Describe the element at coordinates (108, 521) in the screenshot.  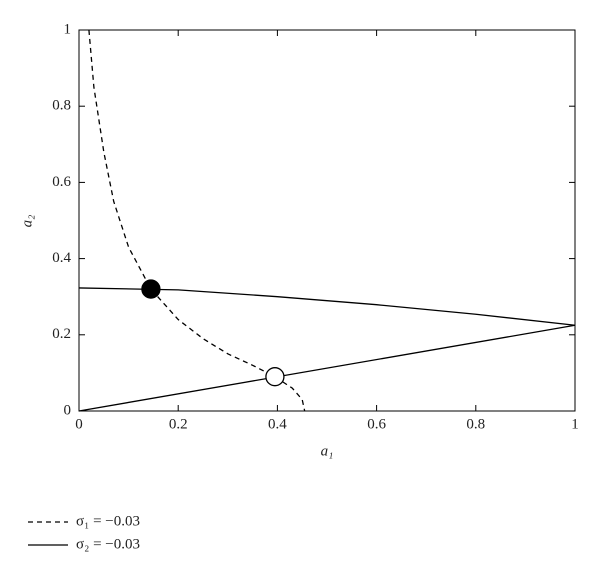
I see `legend-label: σ₁ = −0.03` at that location.